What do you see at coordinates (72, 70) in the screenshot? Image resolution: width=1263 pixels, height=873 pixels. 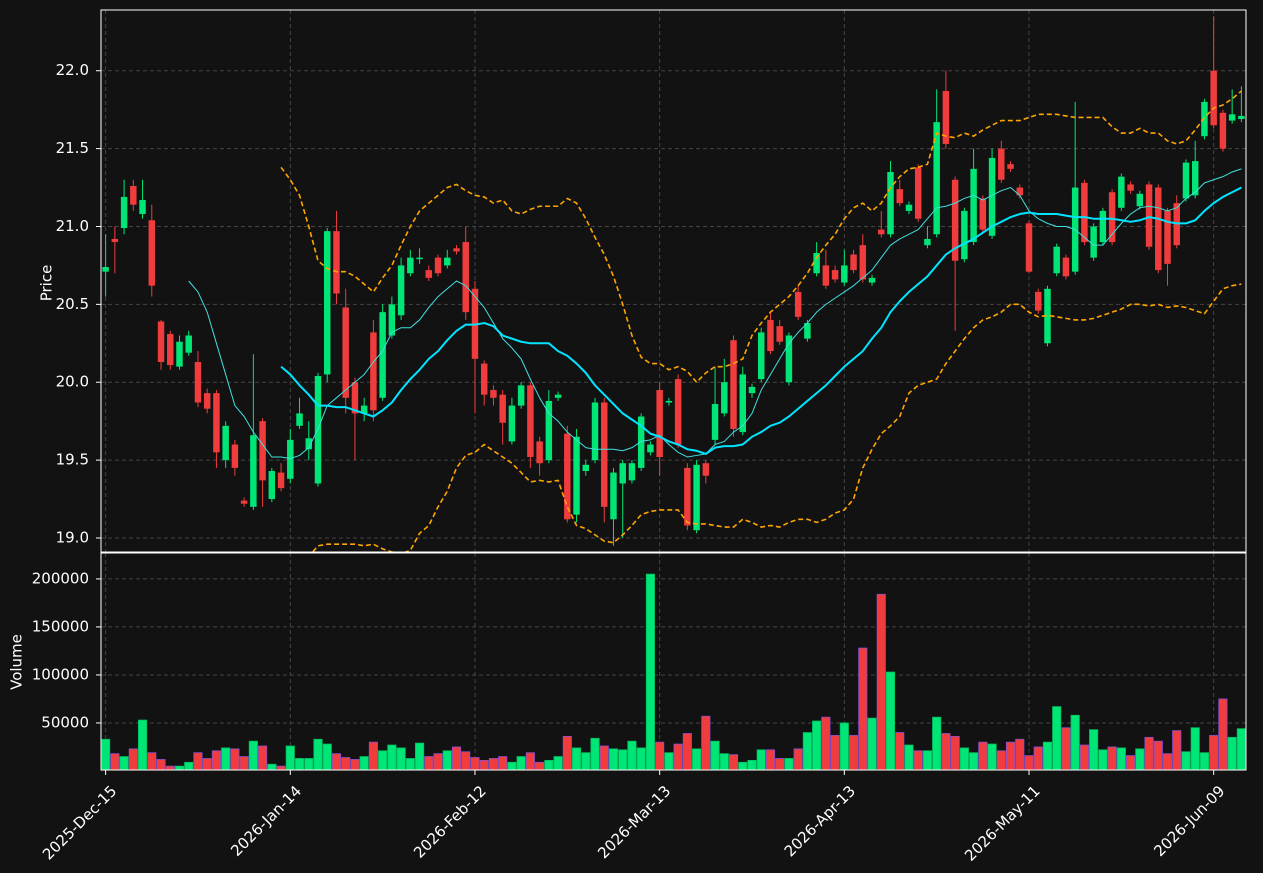 I see `y-tick-label: 22.0` at bounding box center [72, 70].